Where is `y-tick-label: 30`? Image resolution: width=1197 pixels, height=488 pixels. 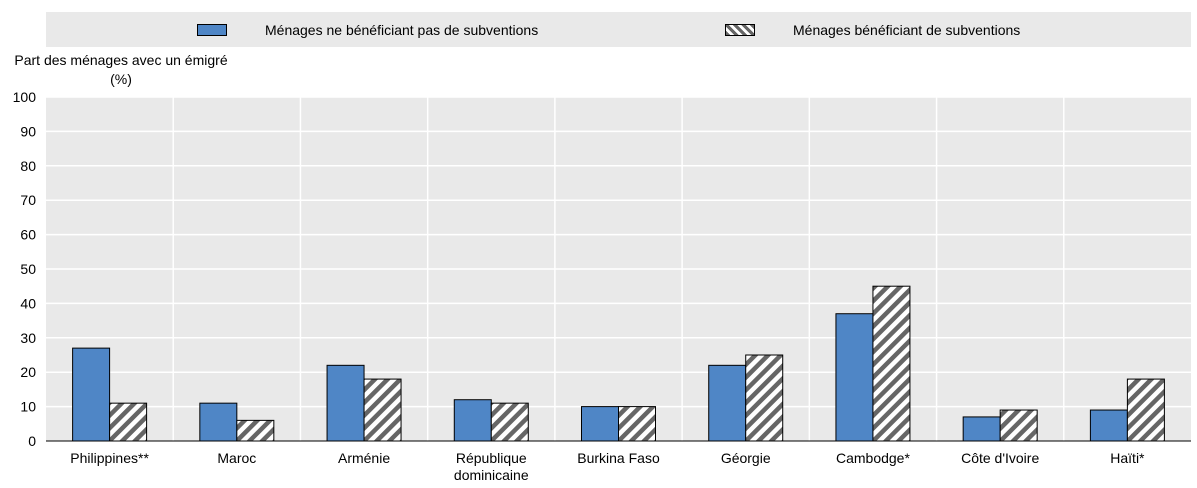 y-tick-label: 30 is located at coordinates (28, 338).